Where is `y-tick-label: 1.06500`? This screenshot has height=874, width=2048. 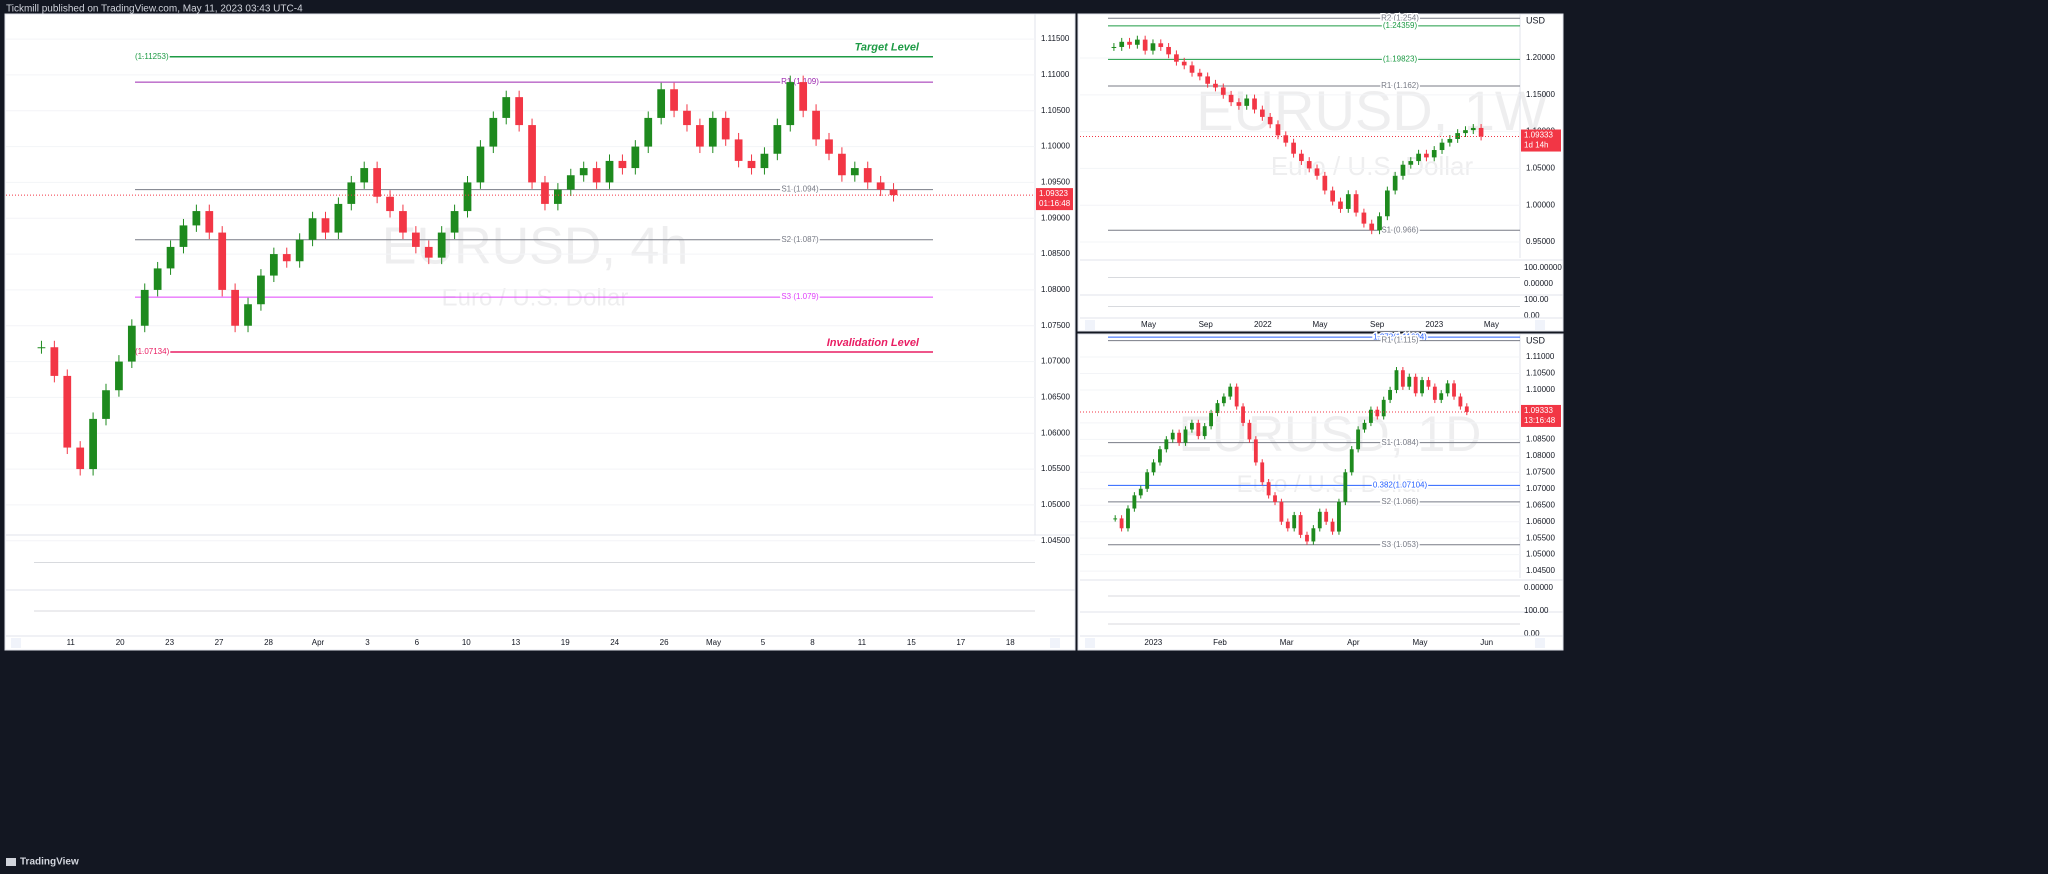
y-tick-label: 1.06500 is located at coordinates (1055, 397).